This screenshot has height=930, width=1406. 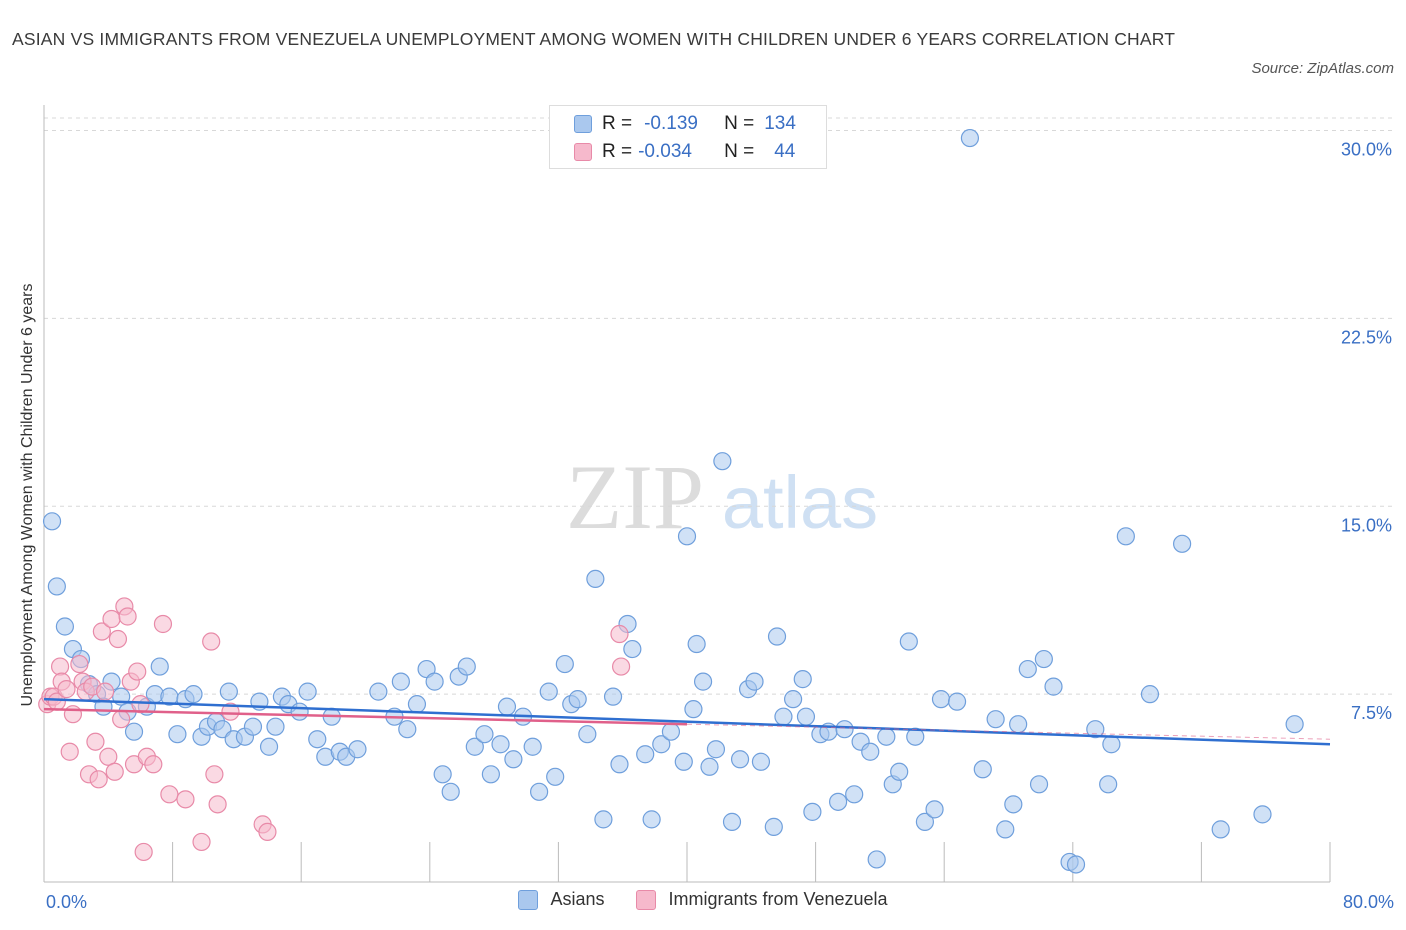 I want to click on asians-r-label: R =, so click(x=617, y=123).